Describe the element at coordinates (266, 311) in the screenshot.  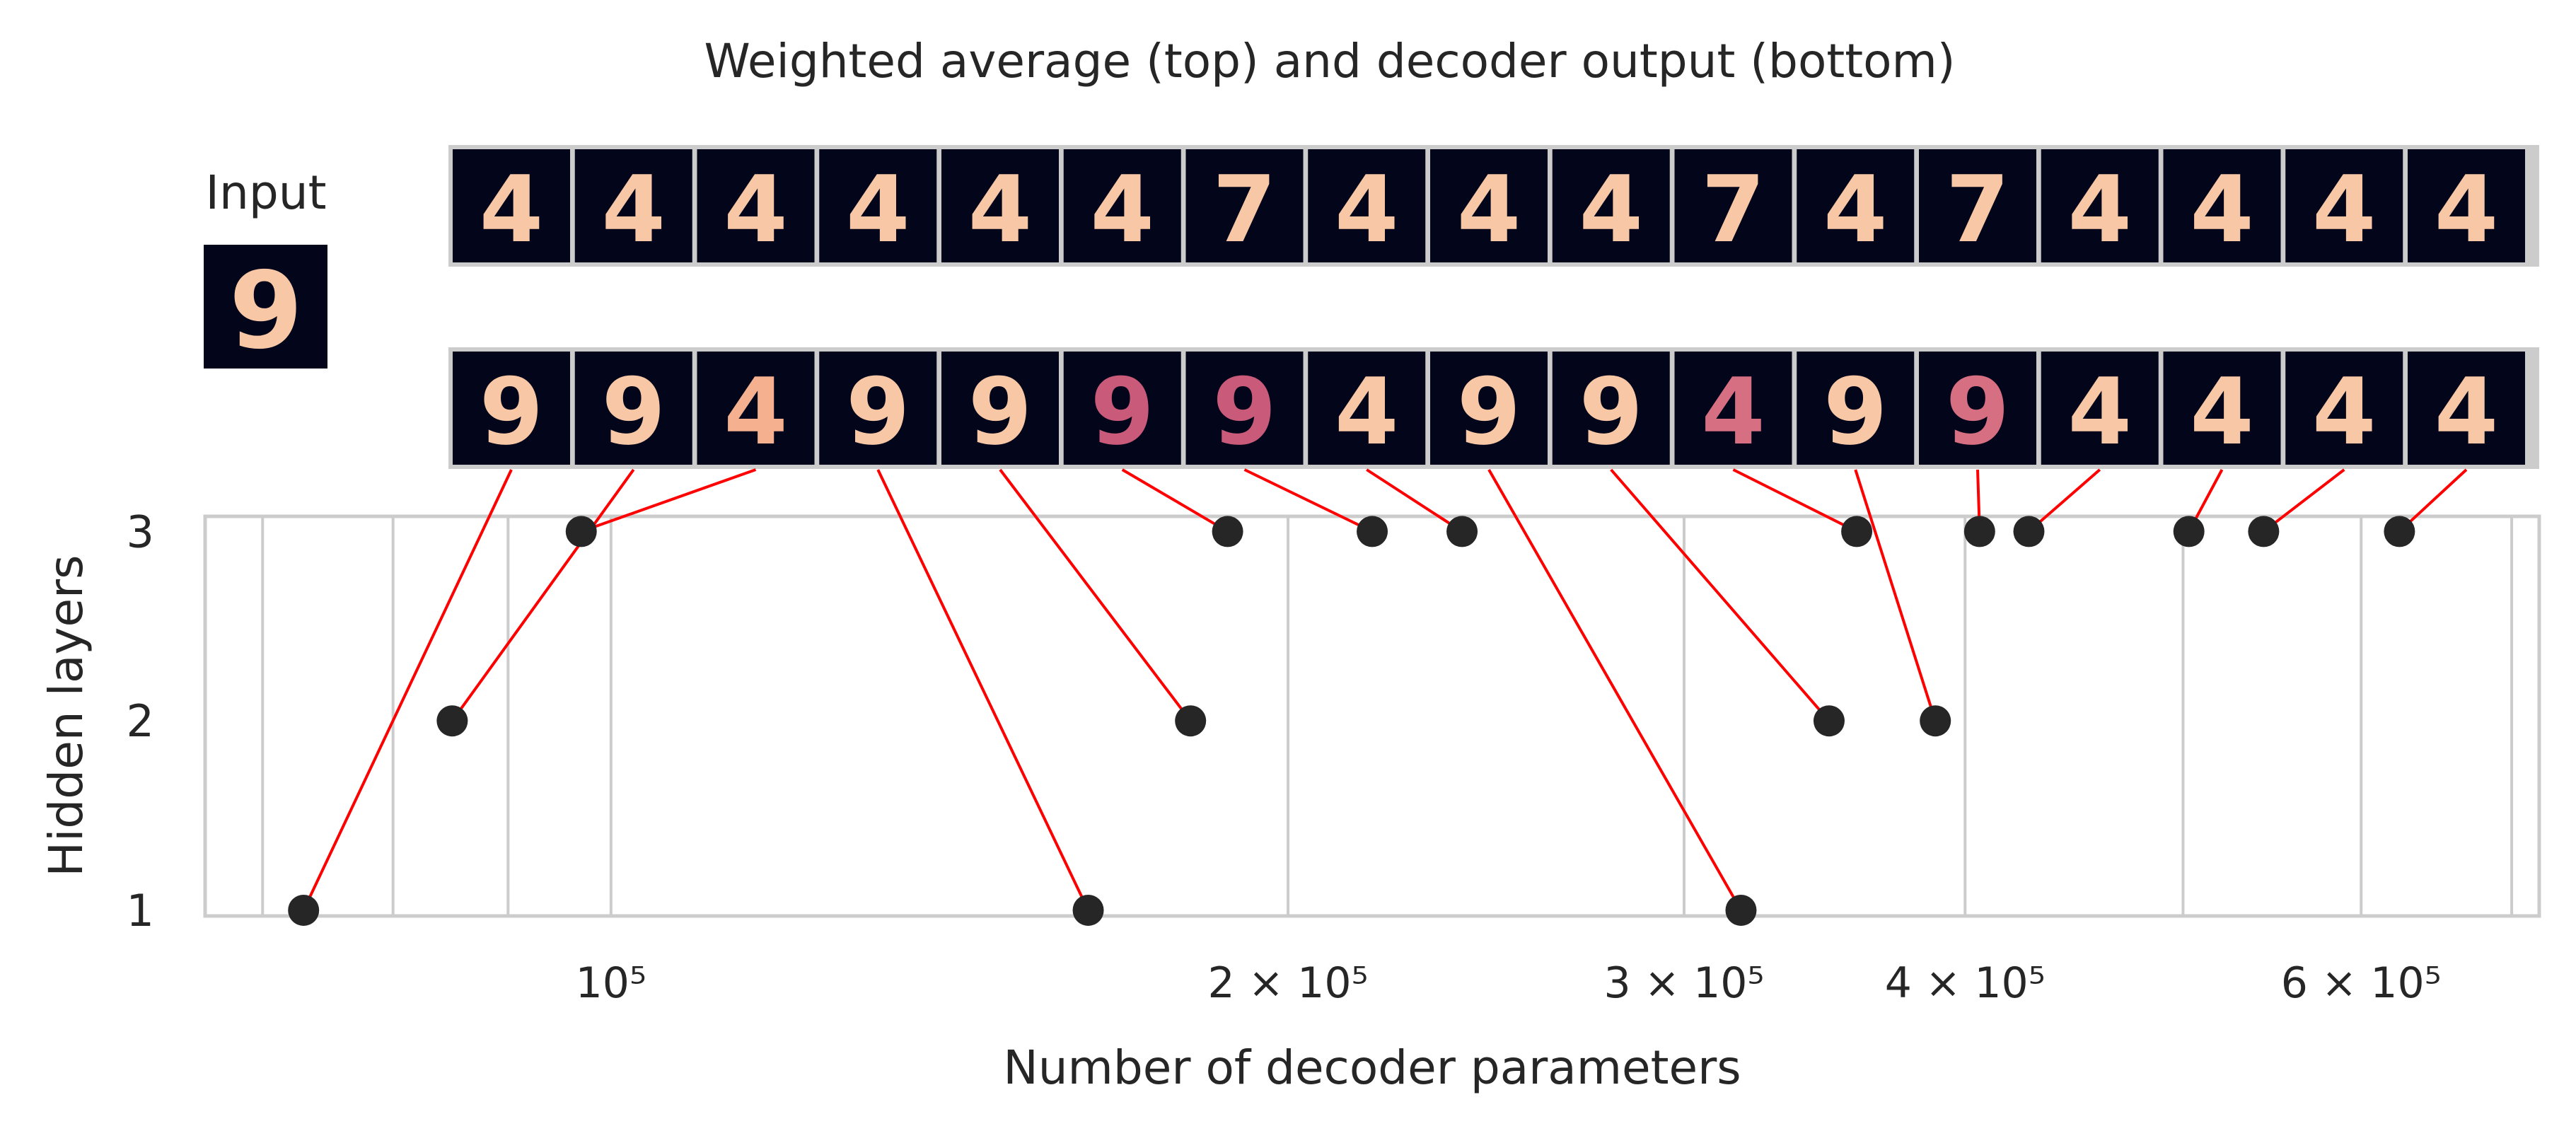
I see `input-digit: 9` at that location.